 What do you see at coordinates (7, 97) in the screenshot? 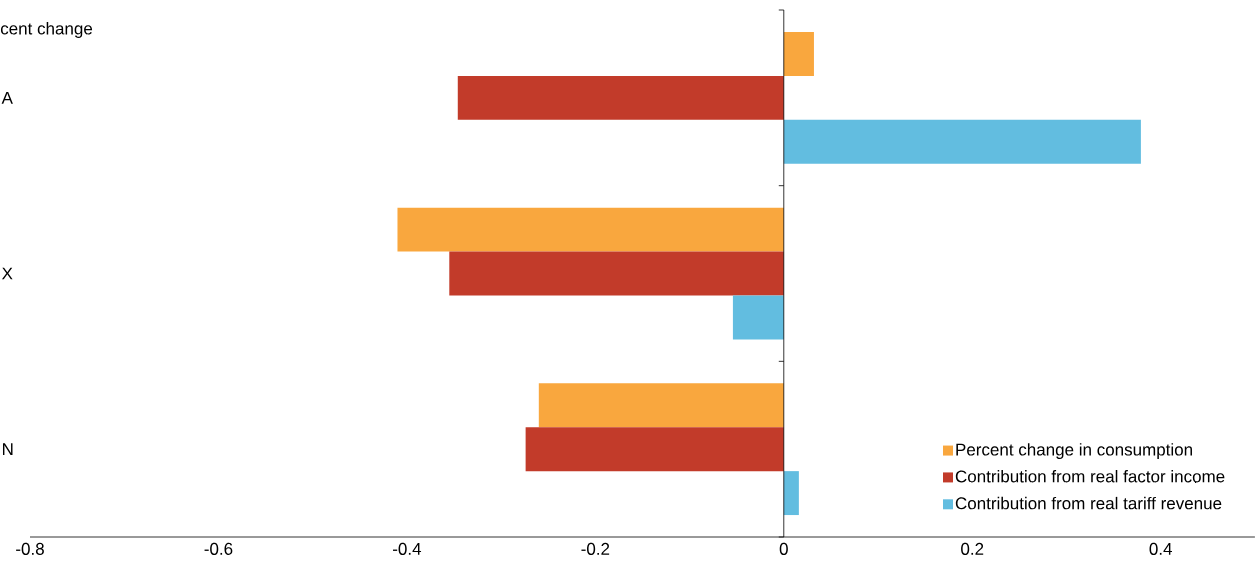
I see `y-tick-label: A` at bounding box center [7, 97].